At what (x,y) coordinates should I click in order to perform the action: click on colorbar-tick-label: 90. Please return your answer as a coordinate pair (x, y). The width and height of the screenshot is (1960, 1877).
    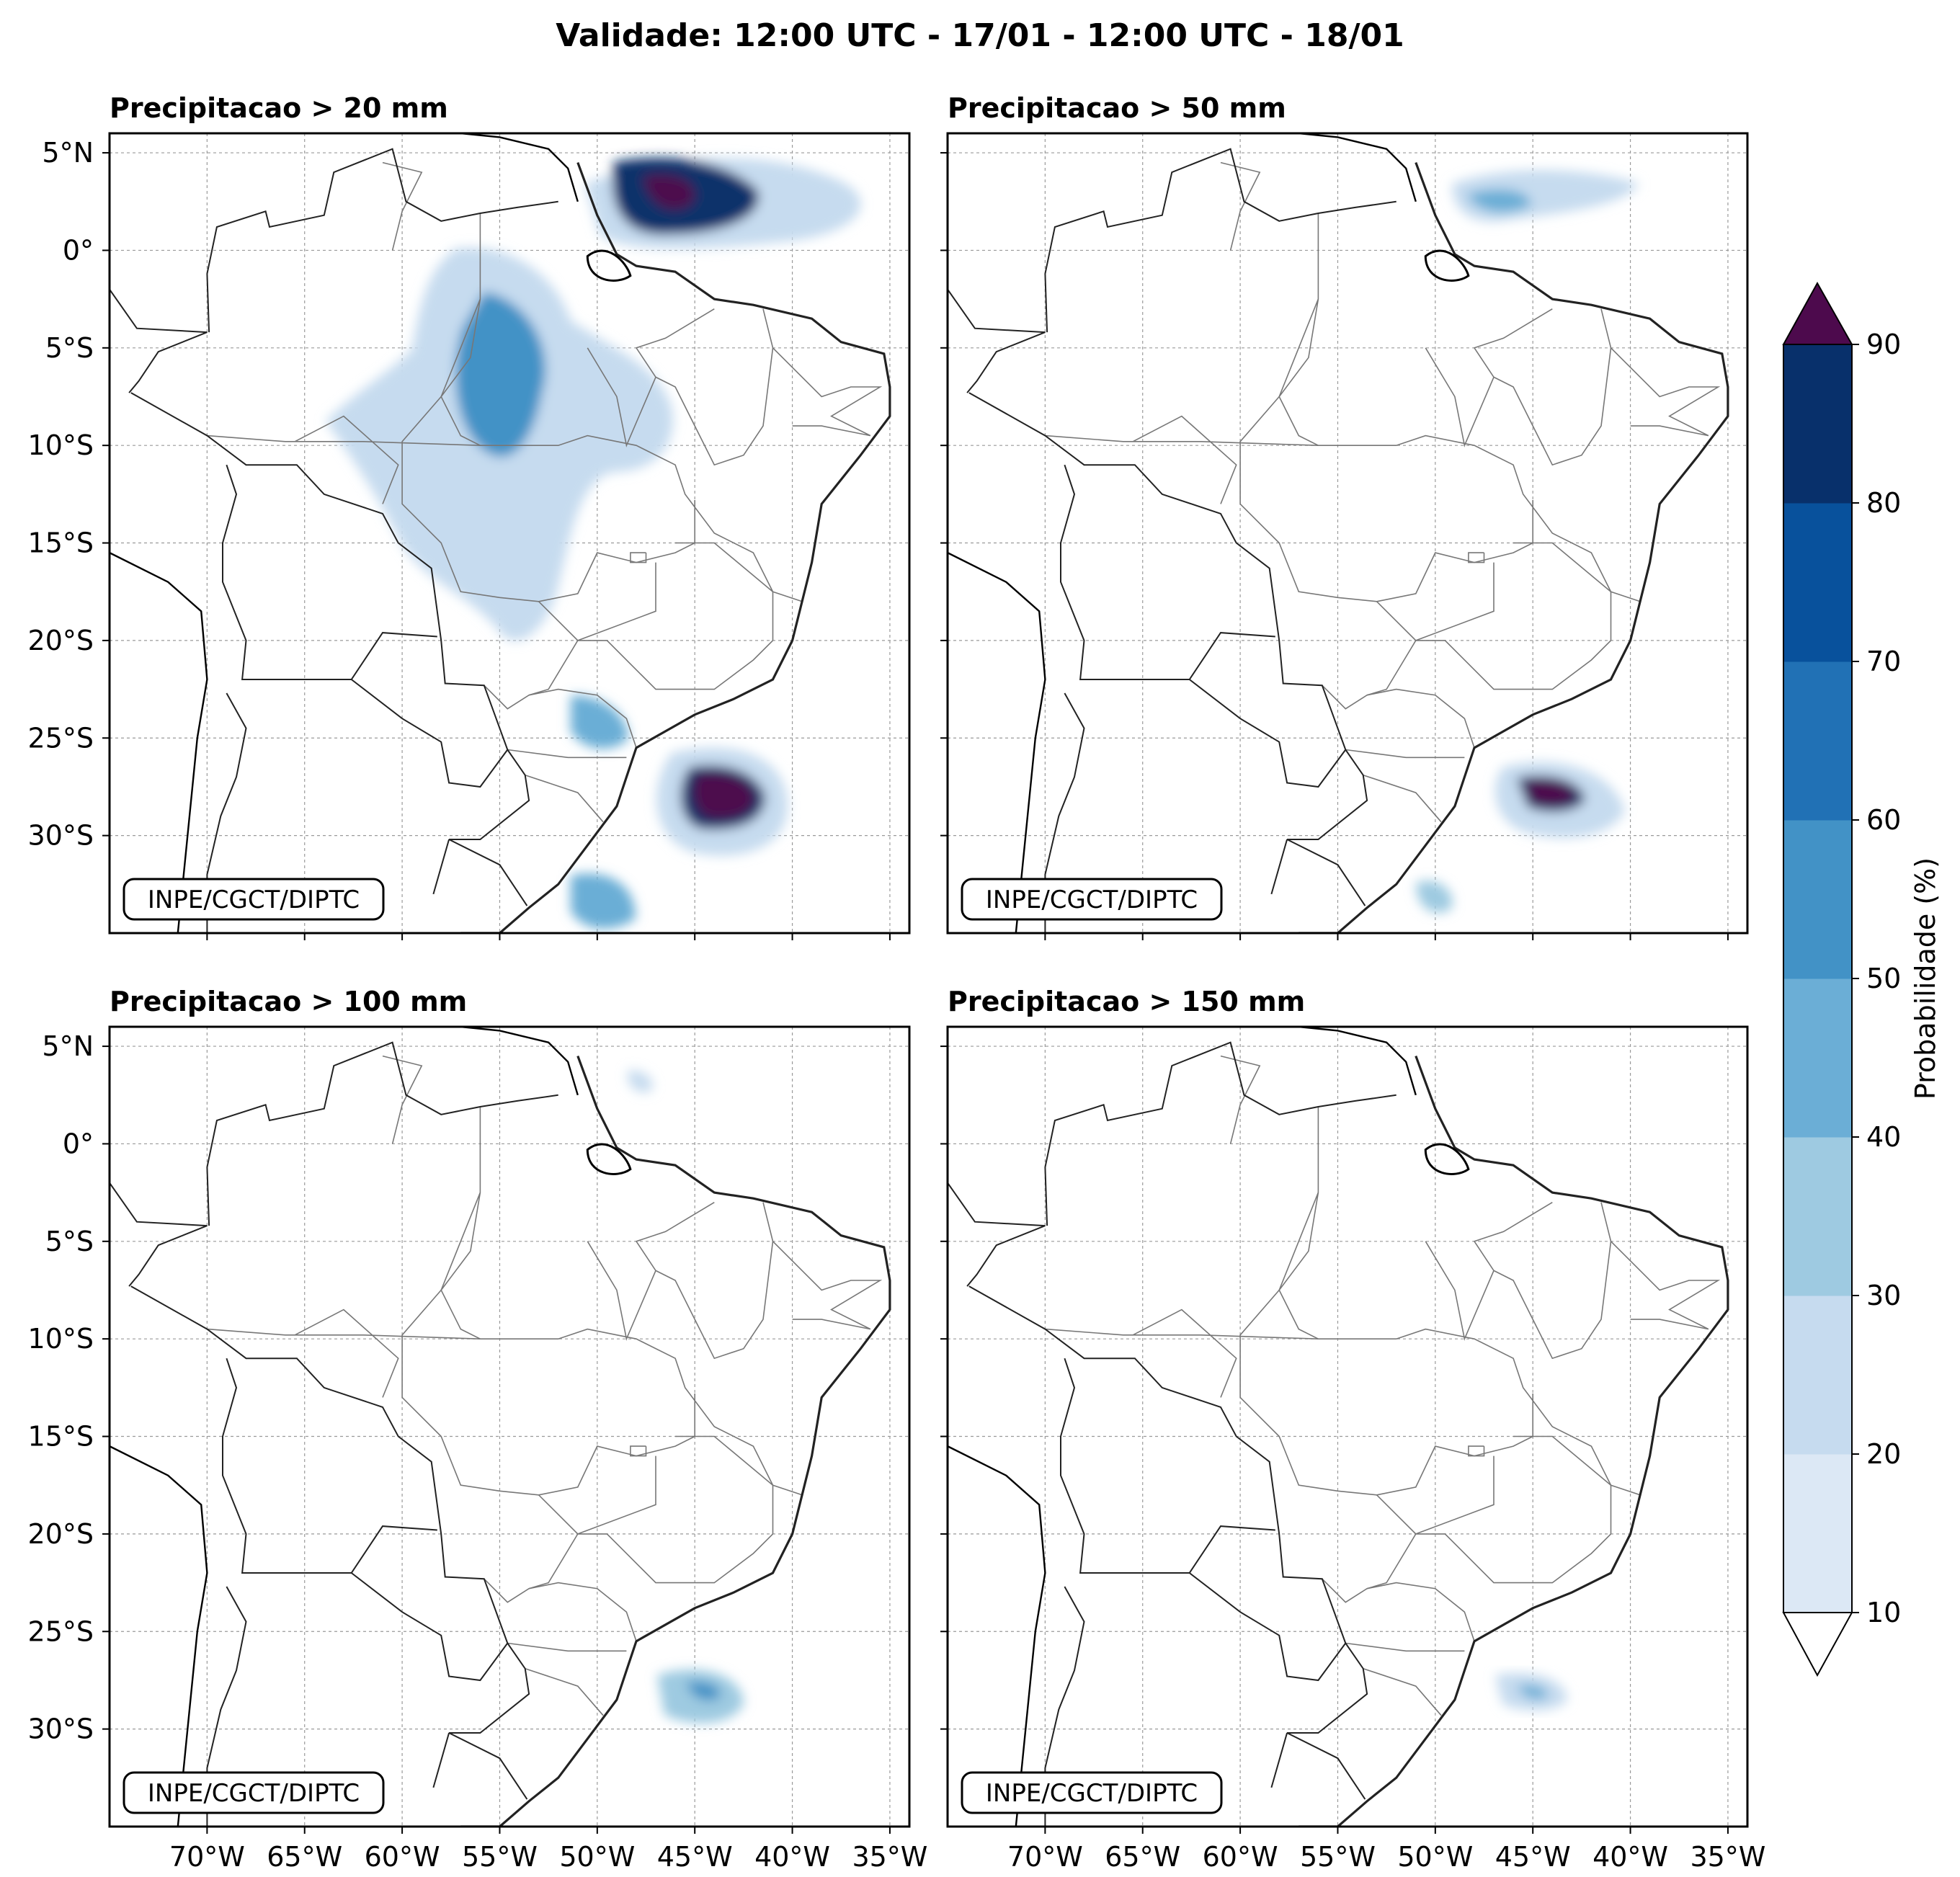
    Looking at the image, I should click on (1883, 344).